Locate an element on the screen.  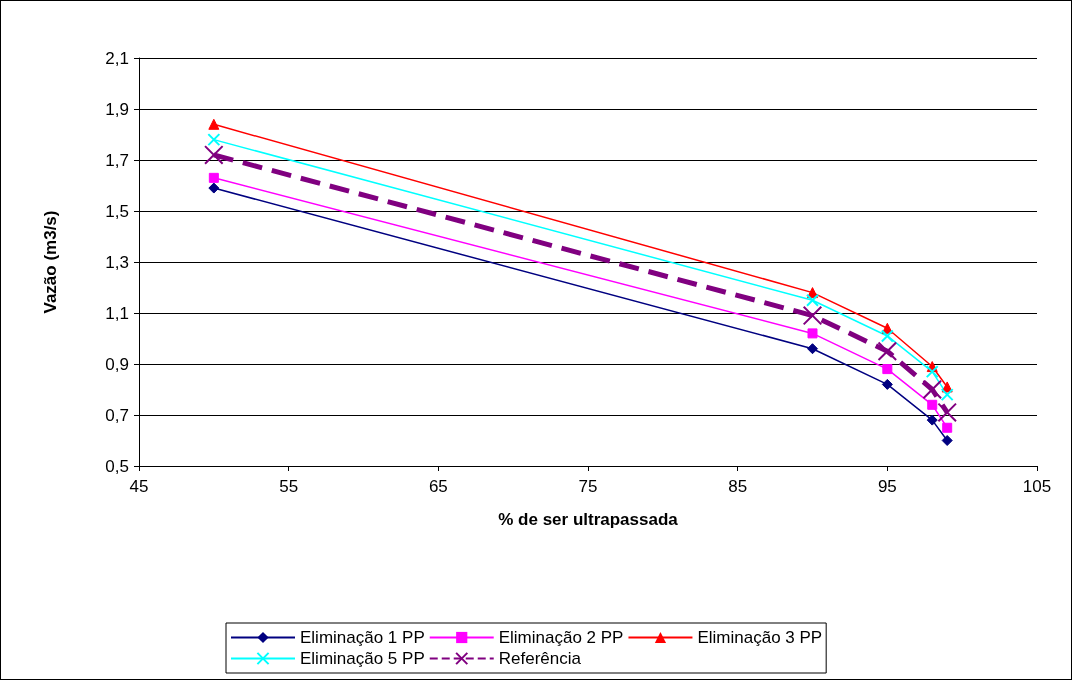
y-tick-label: 1,1 is located at coordinates (117, 313).